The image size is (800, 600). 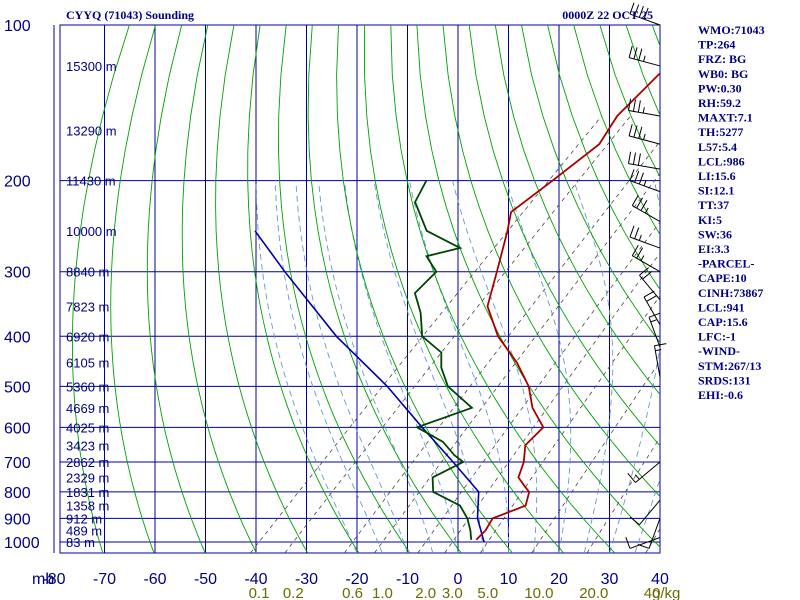 I want to click on height-label: 13290 m, so click(x=91, y=131).